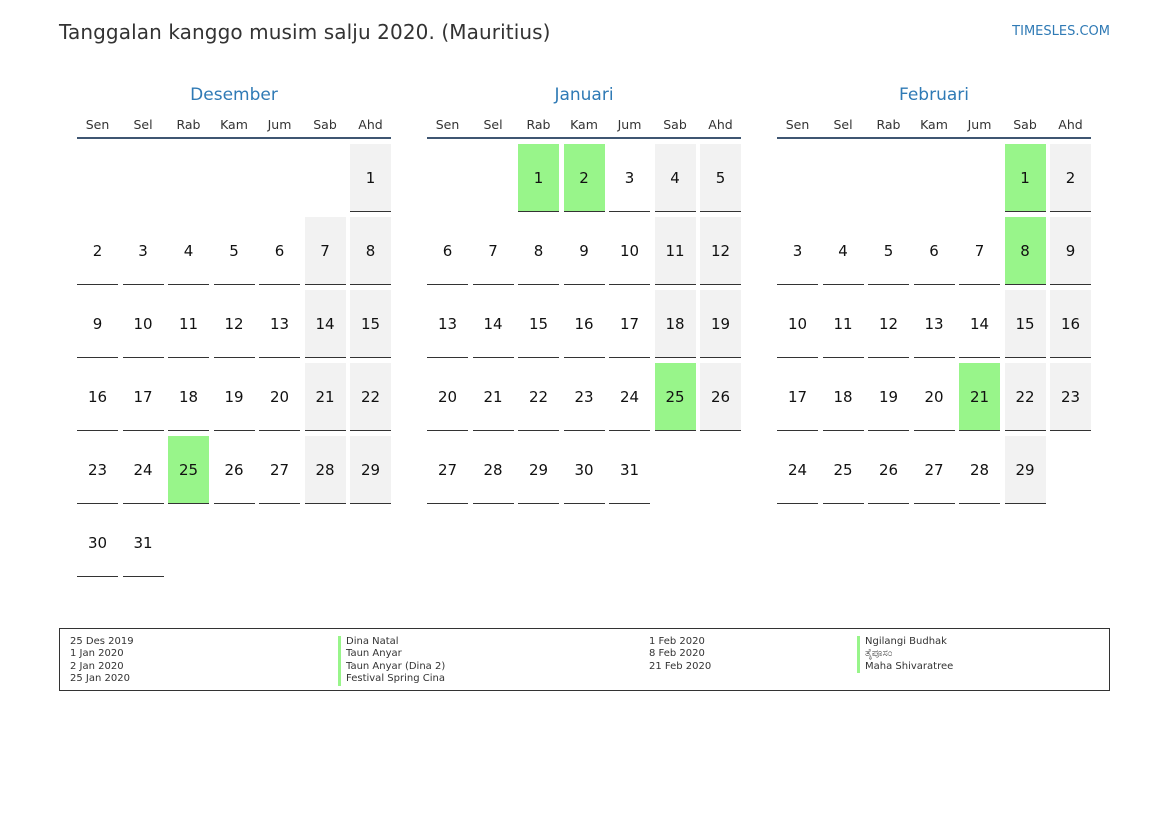 The image size is (1169, 827). Describe the element at coordinates (843, 470) in the screenshot. I see `day-cell: 25` at that location.